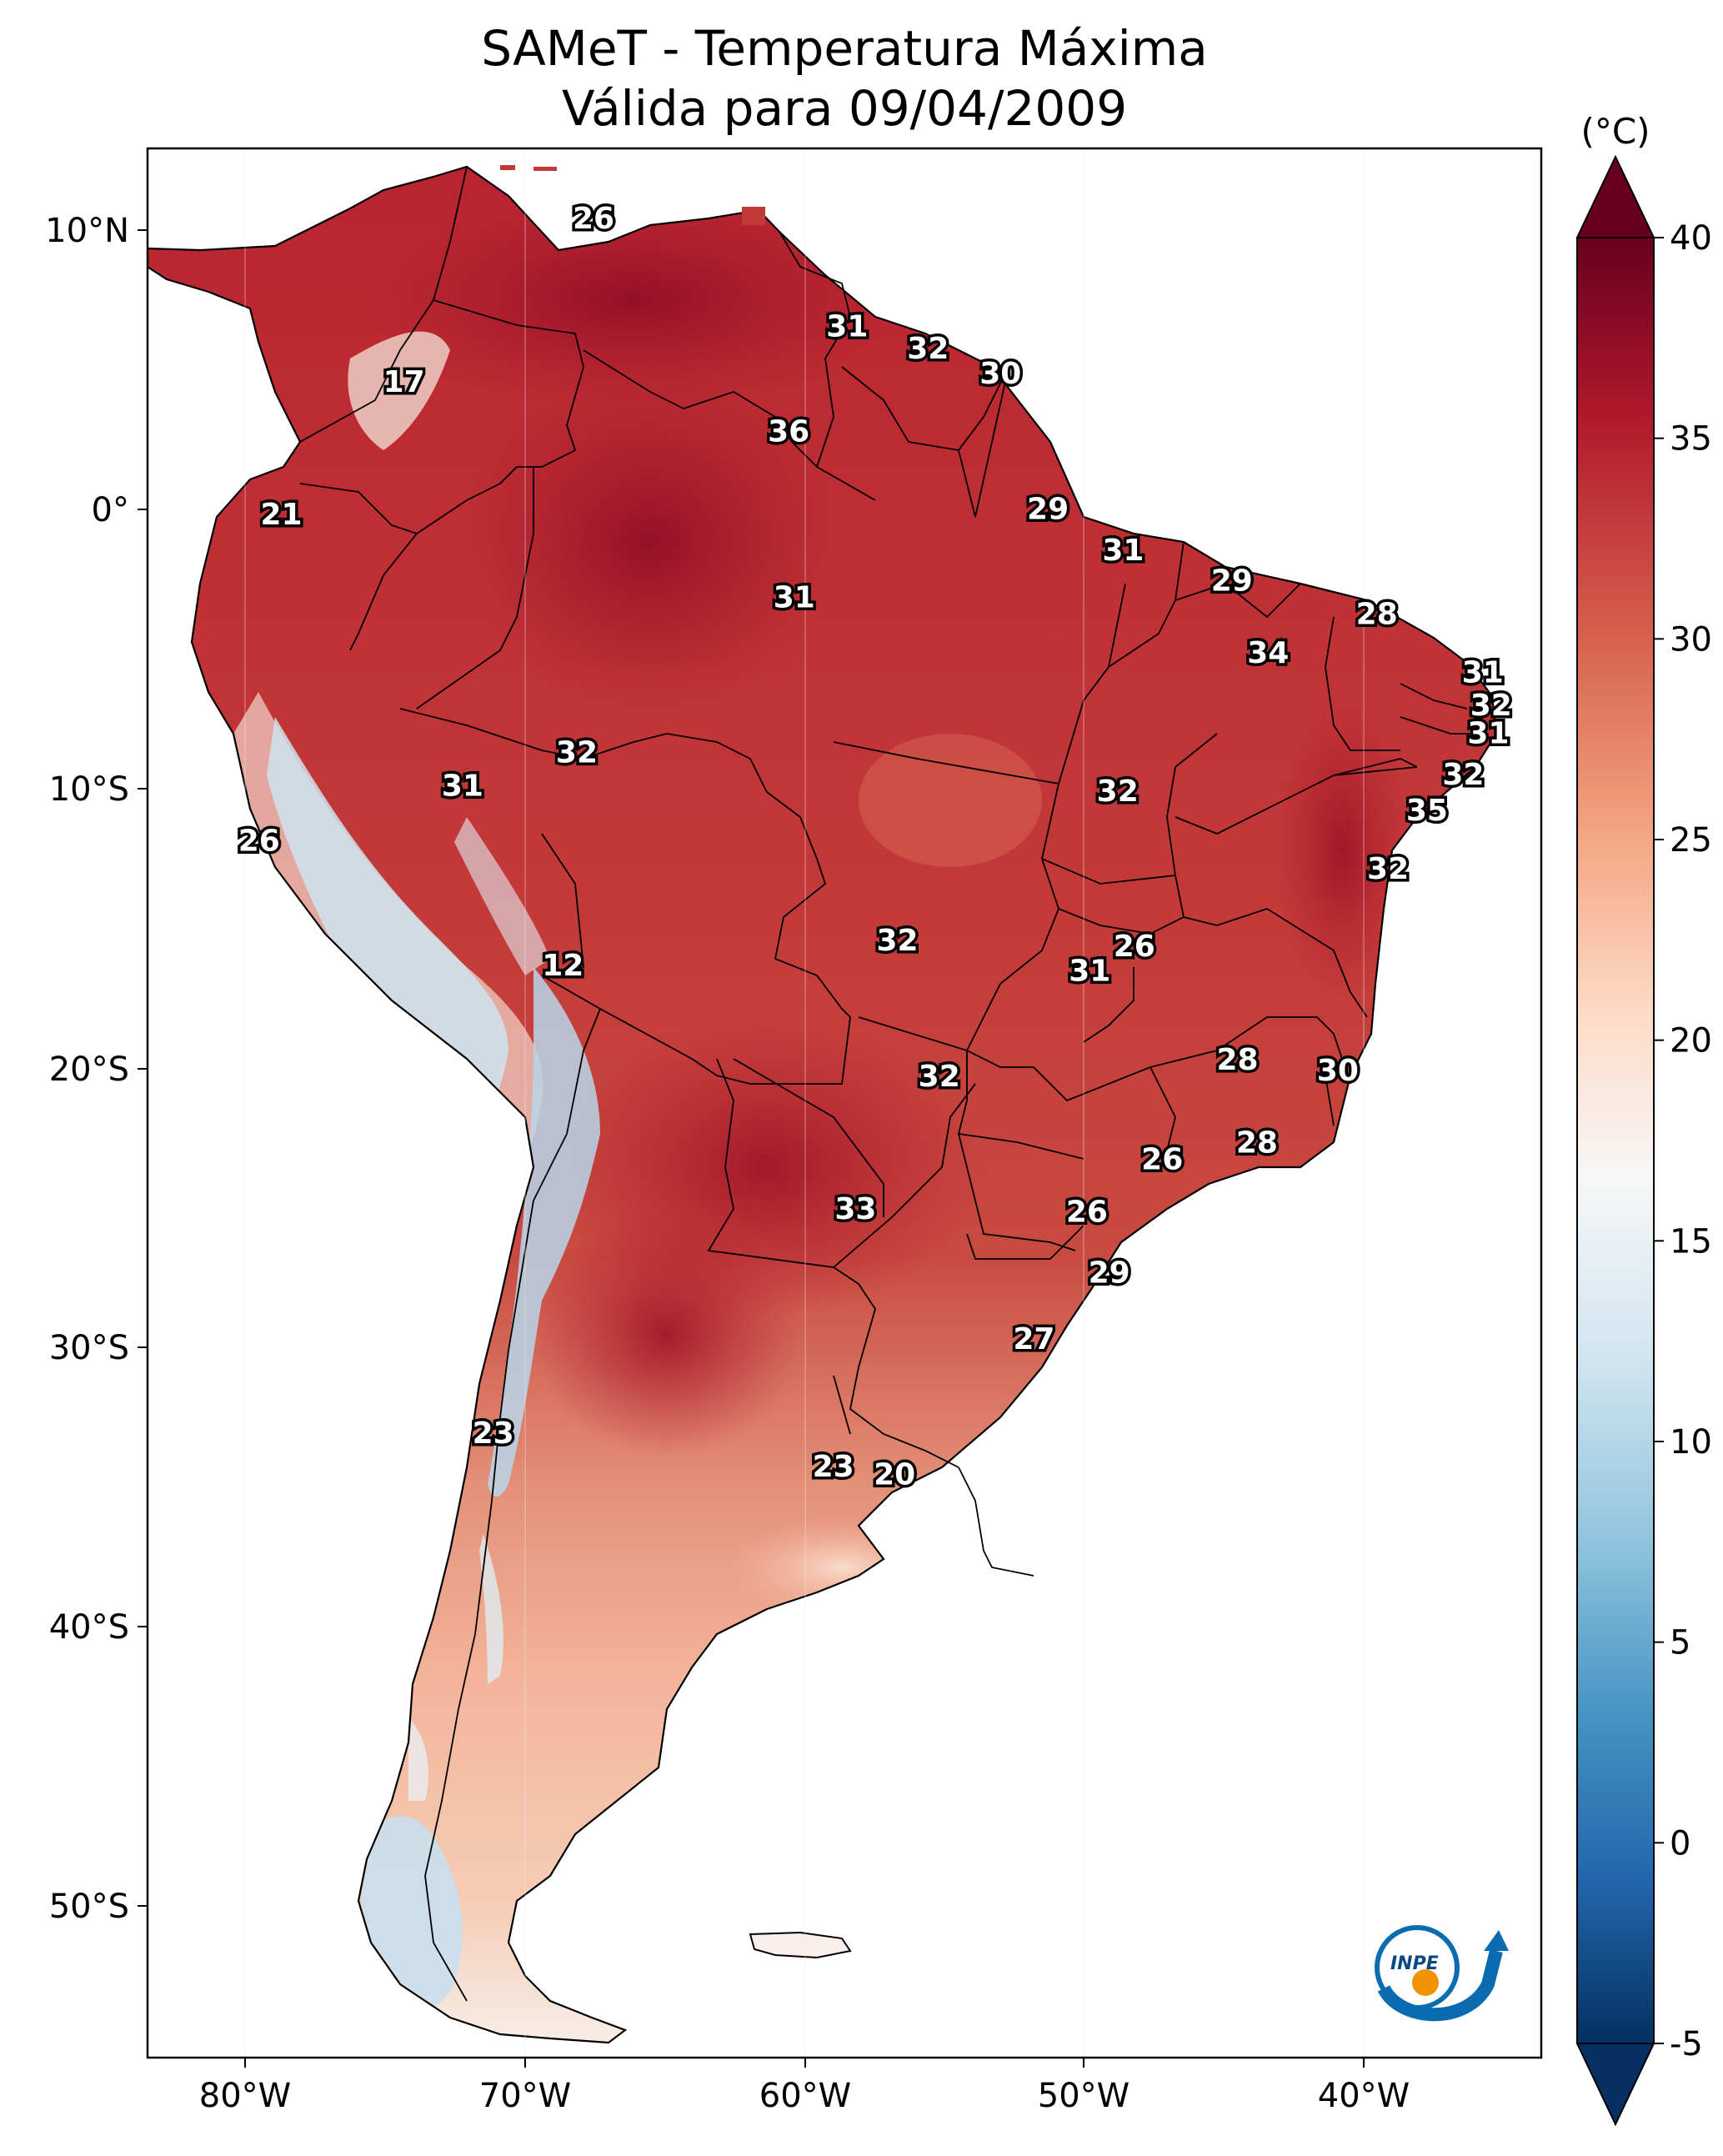 This screenshot has height=2156, width=1723. What do you see at coordinates (404, 382) in the screenshot?
I see `station-value-label: 17` at bounding box center [404, 382].